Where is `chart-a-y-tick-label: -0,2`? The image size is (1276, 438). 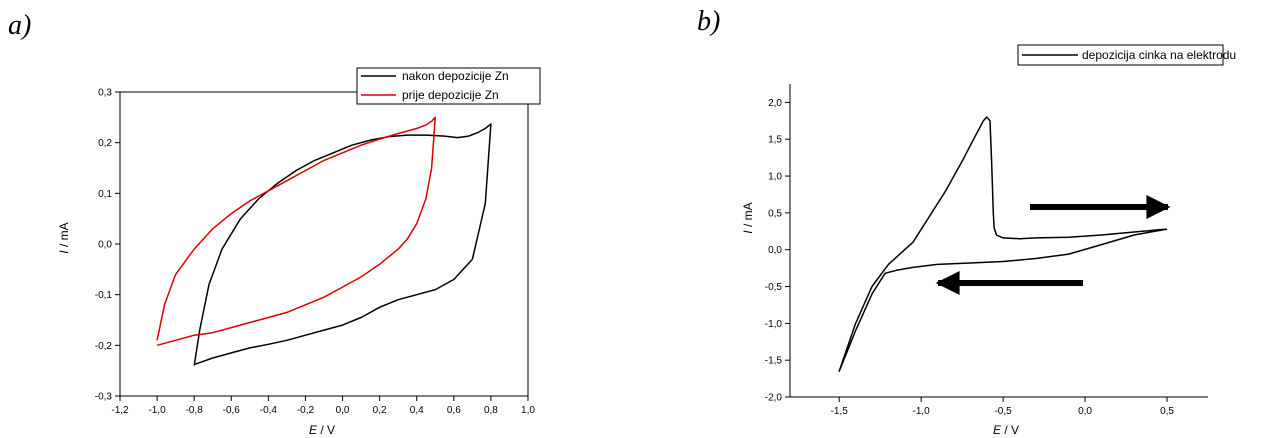 chart-a-y-tick-label: -0,2 is located at coordinates (104, 346).